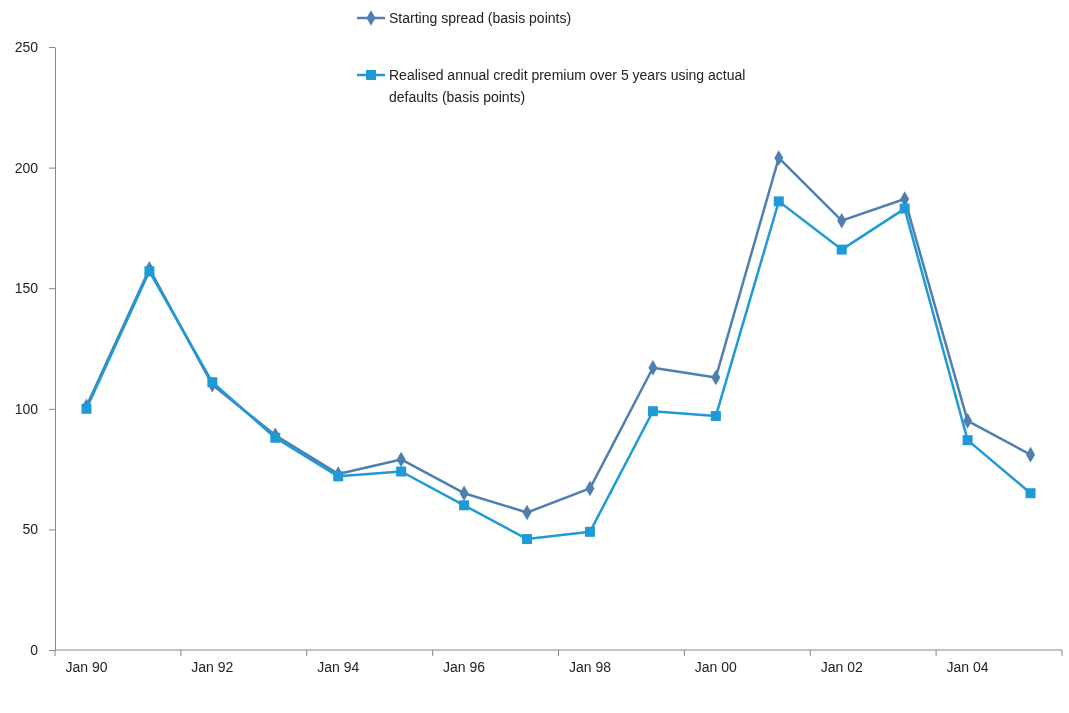 The image size is (1069, 713). I want to click on x-tick-label: Jan 00, so click(716, 667).